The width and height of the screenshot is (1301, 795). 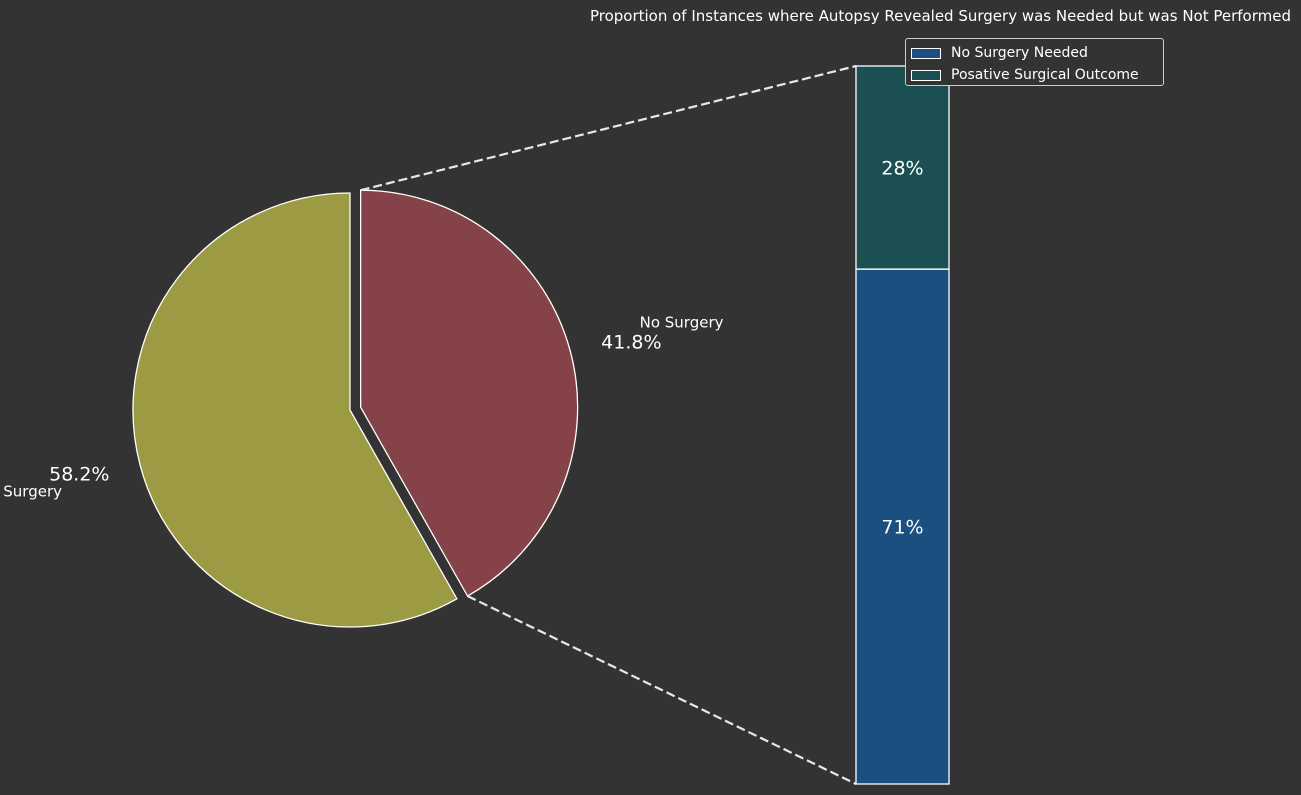 I want to click on bar-value-label-posative-surgical-outcome: 28%, so click(x=902, y=169).